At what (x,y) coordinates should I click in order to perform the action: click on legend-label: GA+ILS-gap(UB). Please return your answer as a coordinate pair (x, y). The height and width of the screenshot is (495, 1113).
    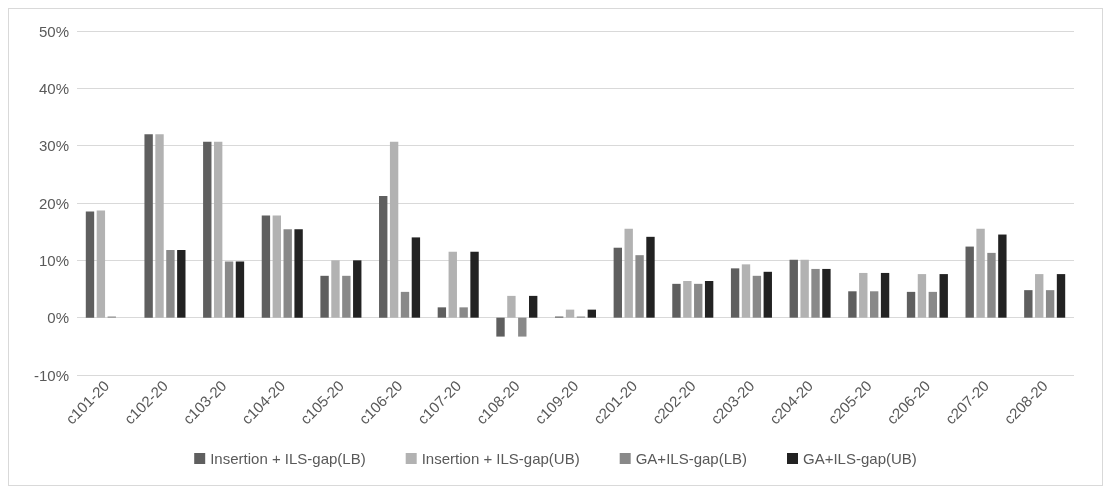
    Looking at the image, I should click on (860, 458).